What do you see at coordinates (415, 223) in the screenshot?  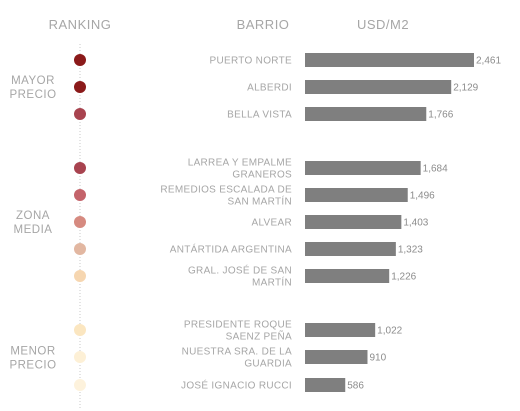 I see `value-label: 1,403` at bounding box center [415, 223].